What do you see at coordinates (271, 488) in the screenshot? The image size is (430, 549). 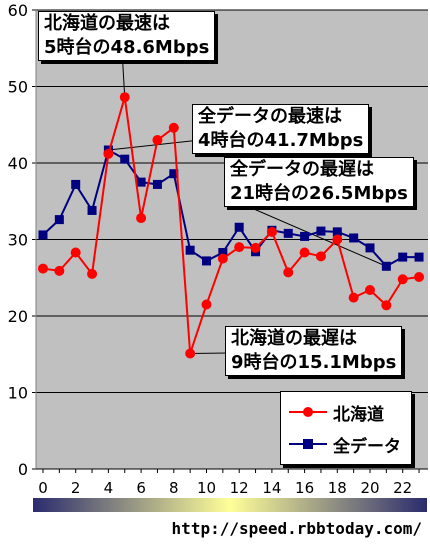 I see `x-tick-label: 14` at bounding box center [271, 488].